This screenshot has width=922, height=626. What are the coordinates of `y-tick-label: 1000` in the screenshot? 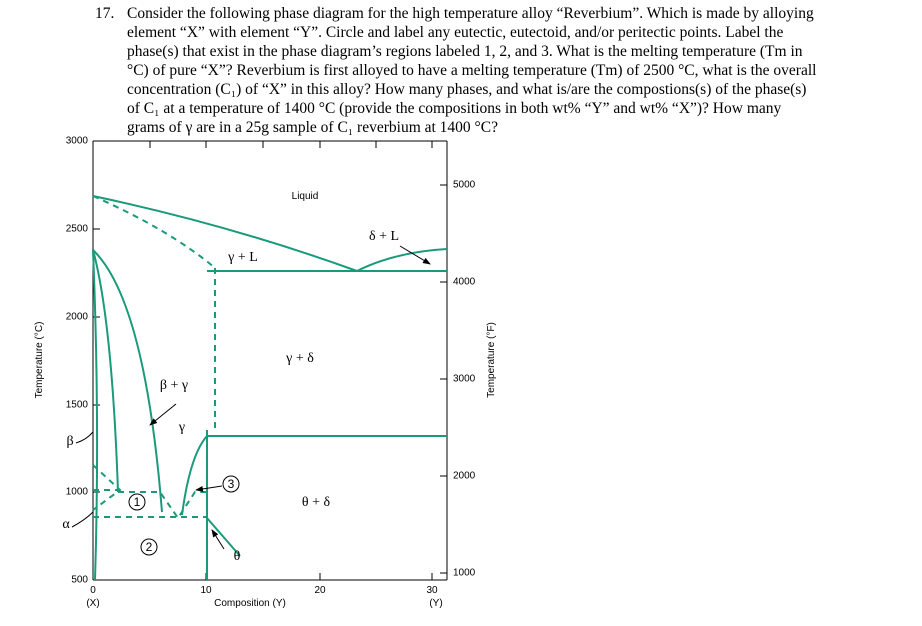 It's located at (77, 492).